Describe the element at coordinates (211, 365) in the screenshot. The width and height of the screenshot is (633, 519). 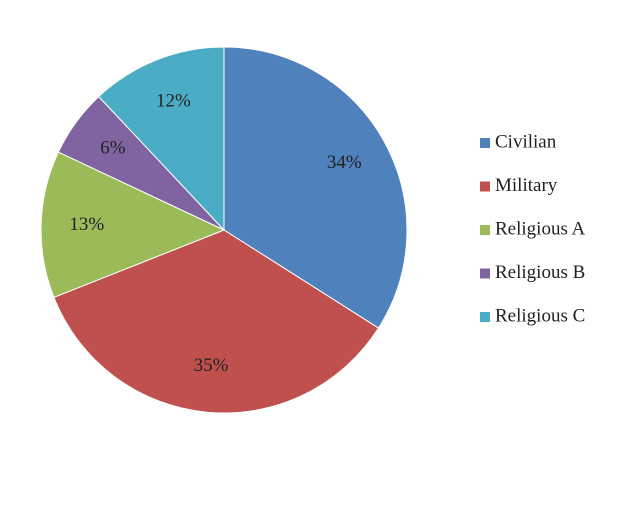
I see `data-label-military: 35%` at that location.